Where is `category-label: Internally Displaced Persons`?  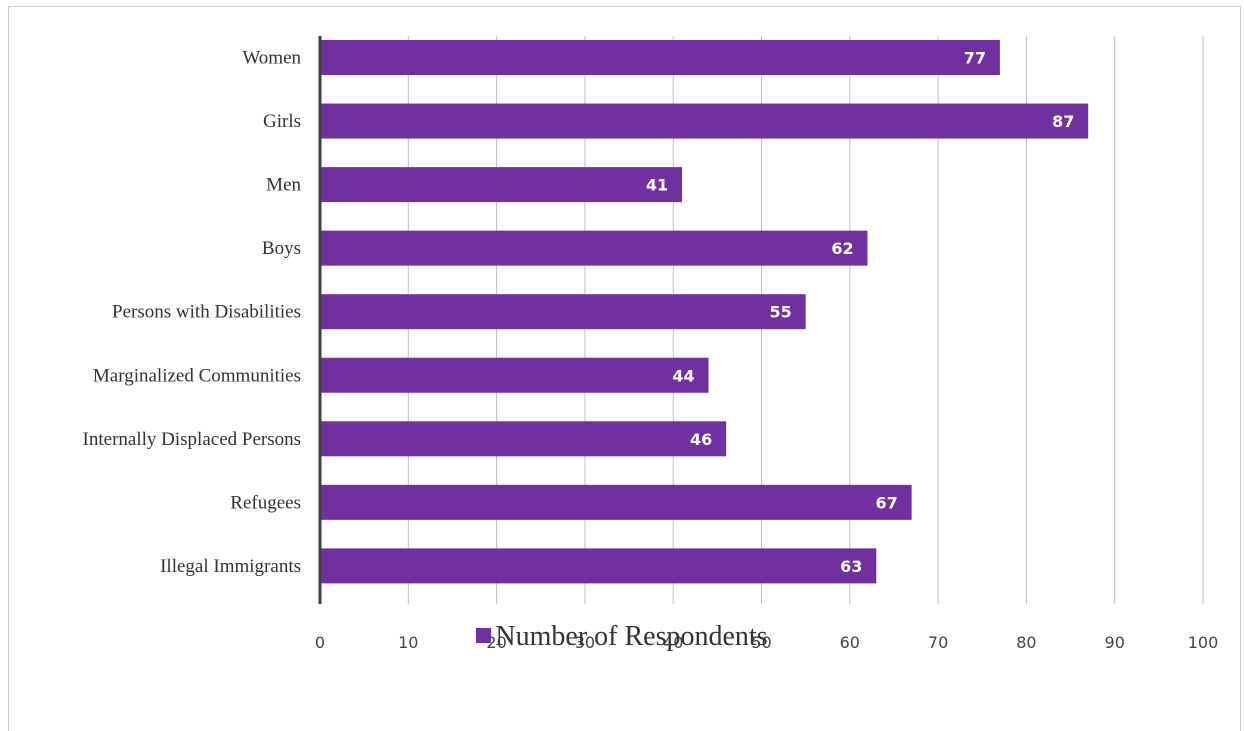 category-label: Internally Displaced Persons is located at coordinates (192, 439).